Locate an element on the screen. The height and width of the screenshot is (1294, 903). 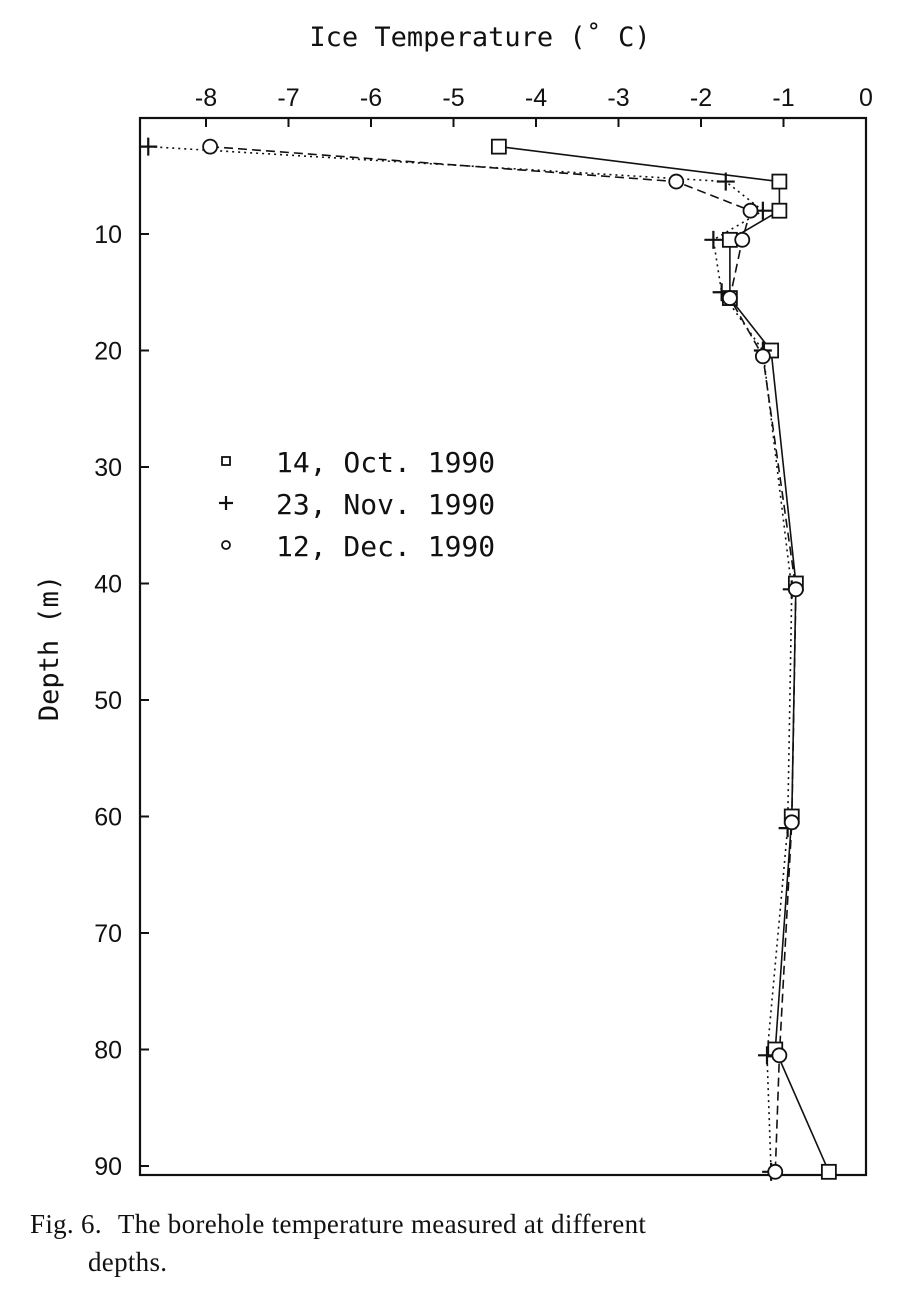
y-tick-label: 10 is located at coordinates (108, 235).